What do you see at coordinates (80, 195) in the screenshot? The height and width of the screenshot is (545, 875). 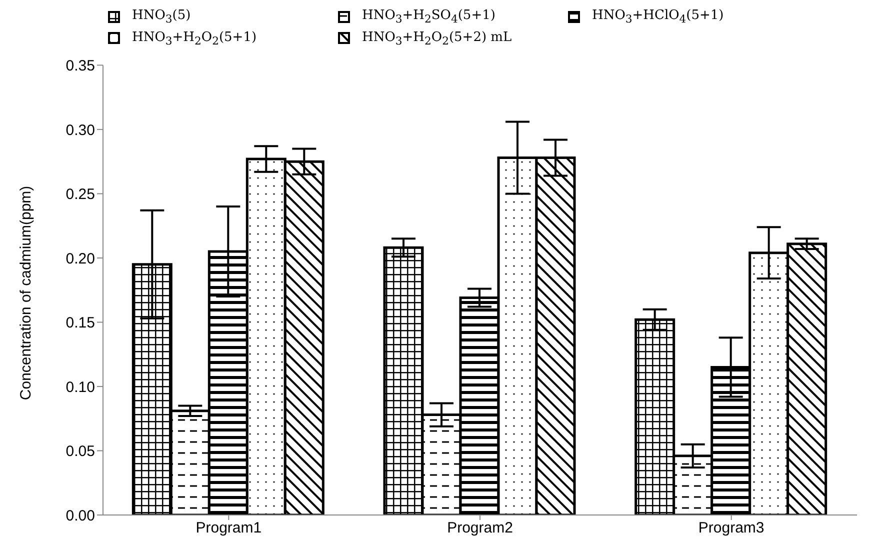 I see `y-tick-label: 0.25` at bounding box center [80, 195].